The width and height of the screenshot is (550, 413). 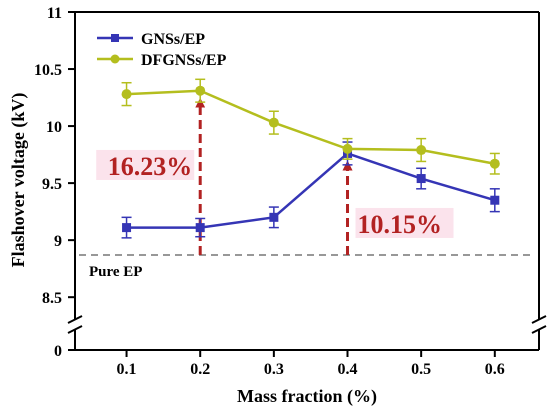 What do you see at coordinates (200, 369) in the screenshot?
I see `x-tick-label: 0.2` at bounding box center [200, 369].